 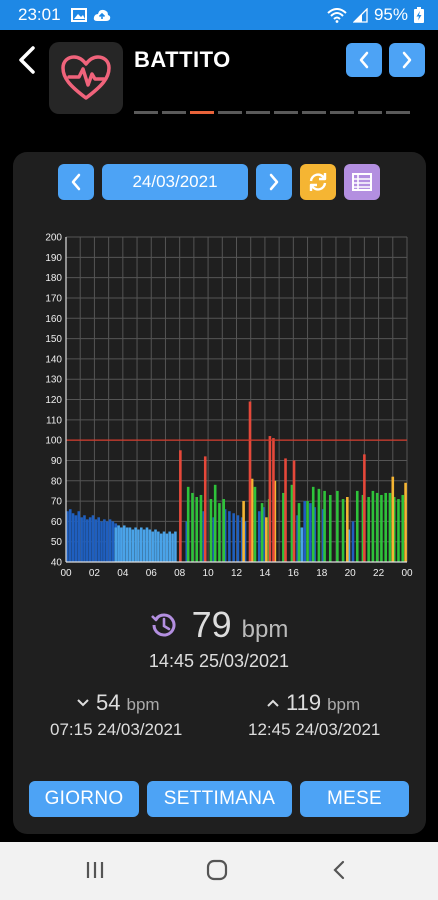 I want to click on tab-month: MESE, so click(x=354, y=799).